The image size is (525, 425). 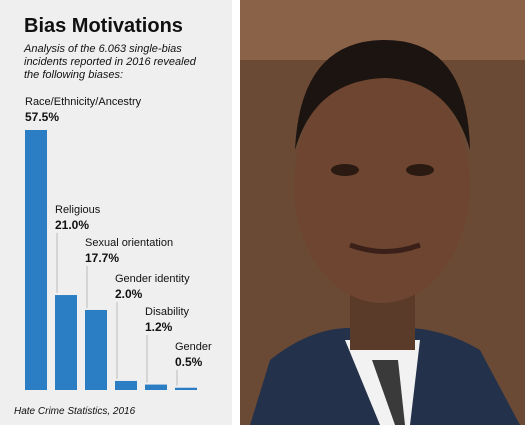 What do you see at coordinates (75, 411) in the screenshot?
I see `source-note: Hate Crime Statistics, 2016` at bounding box center [75, 411].